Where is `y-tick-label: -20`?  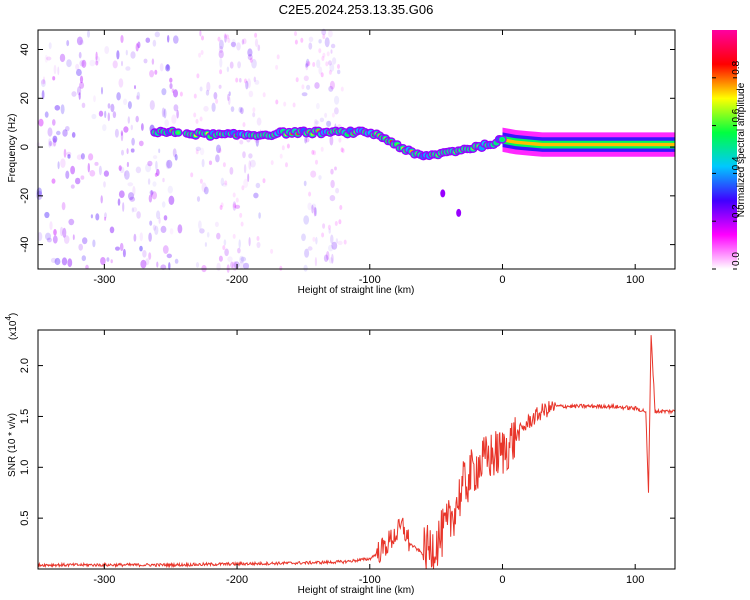 y-tick-label: -20 is located at coordinates (25, 196).